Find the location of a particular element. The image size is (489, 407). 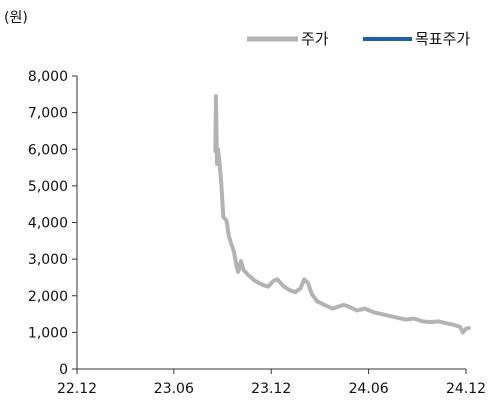

y-tick-label: 5,000 is located at coordinates (48, 187).